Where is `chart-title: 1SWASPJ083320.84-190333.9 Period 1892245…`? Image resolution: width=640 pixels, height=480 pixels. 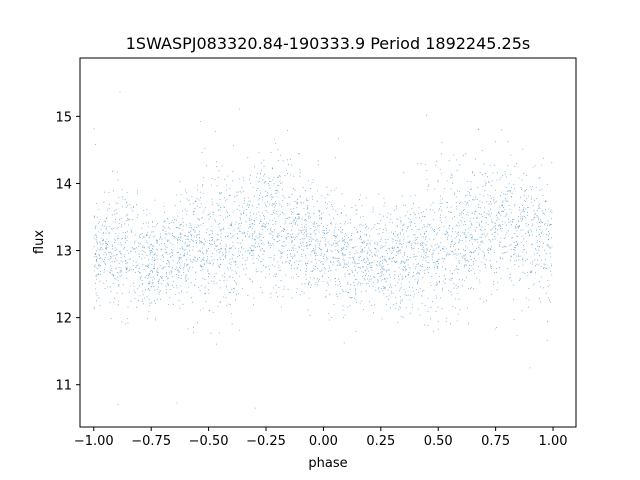 chart-title: 1SWASPJ083320.84-190333.9 Period 1892245… is located at coordinates (328, 43).